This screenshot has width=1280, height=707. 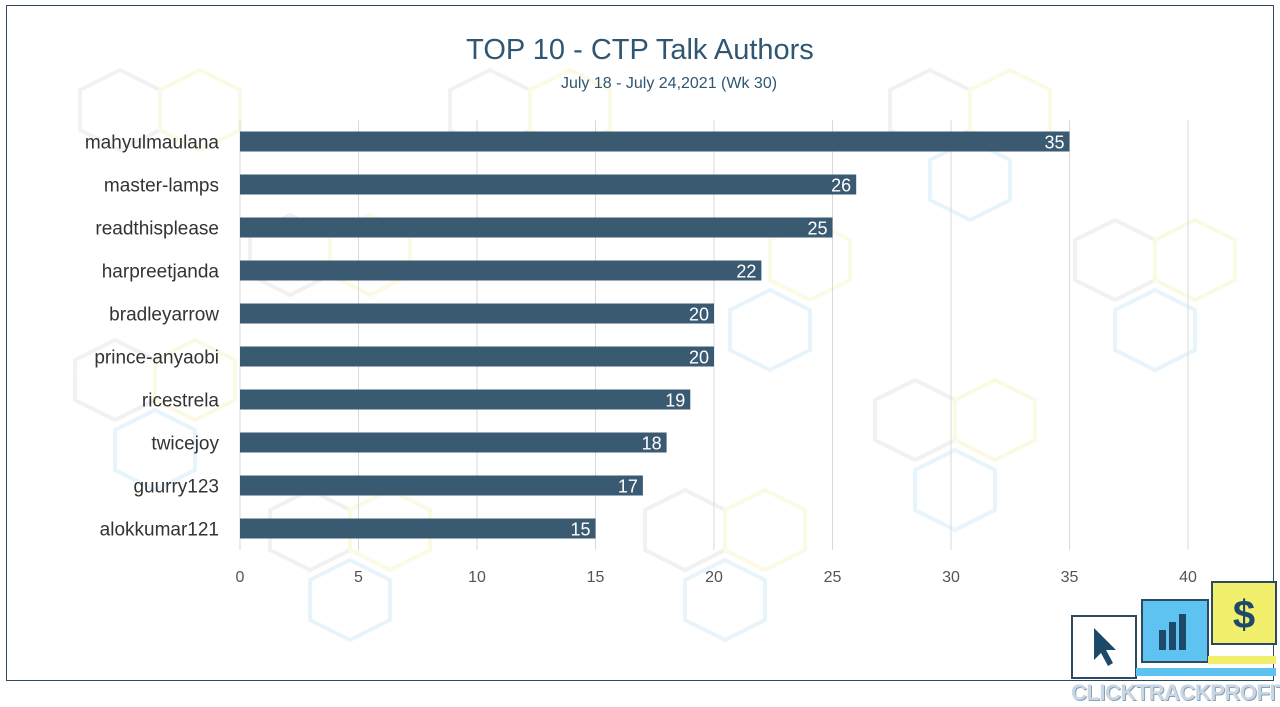 I want to click on category-label: bradleyarrow, so click(x=164, y=315).